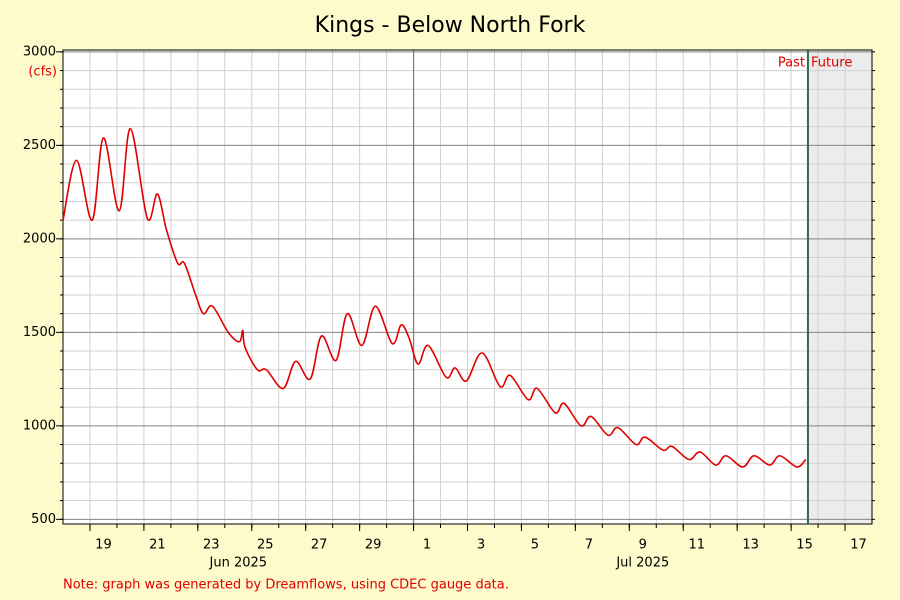 The image size is (900, 600). Describe the element at coordinates (642, 563) in the screenshot. I see `month-label: Jul 2025` at that location.